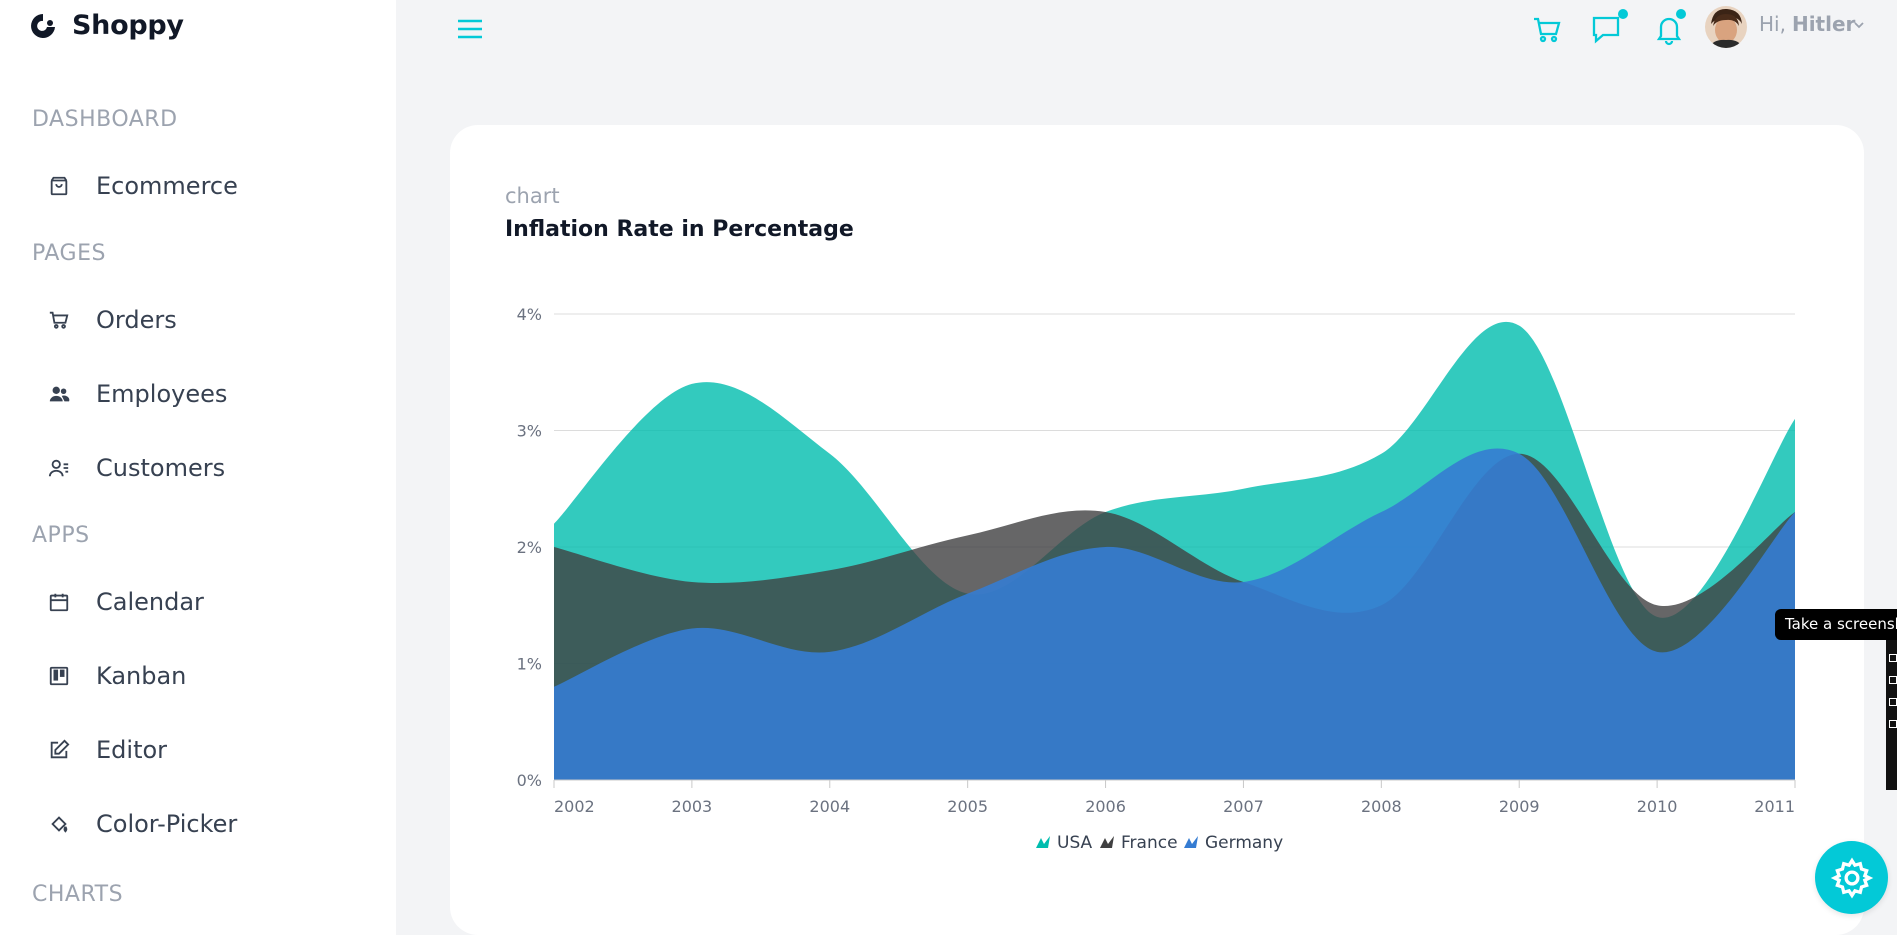  What do you see at coordinates (128, 25) in the screenshot?
I see `app-name: Shoppy` at bounding box center [128, 25].